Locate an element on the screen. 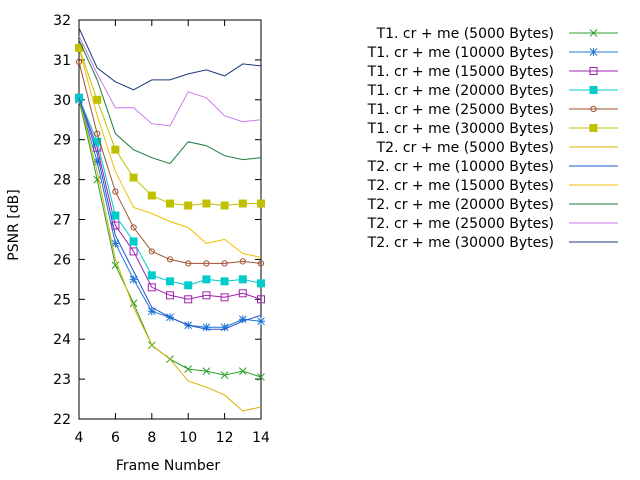 This screenshot has width=640, height=480. y-tick-label: 30 is located at coordinates (62, 101).